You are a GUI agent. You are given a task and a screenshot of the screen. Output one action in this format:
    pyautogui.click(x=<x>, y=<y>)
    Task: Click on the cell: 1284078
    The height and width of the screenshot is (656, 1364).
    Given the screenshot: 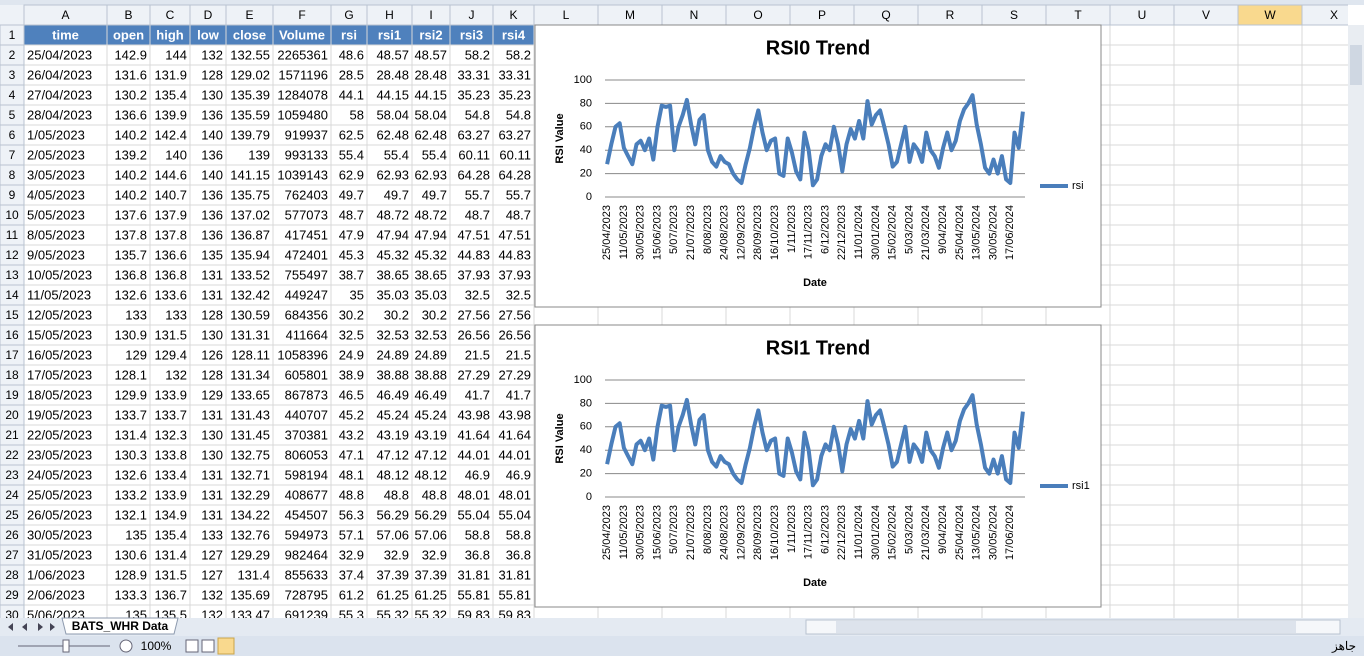 What is the action you would take?
    pyautogui.click(x=302, y=94)
    